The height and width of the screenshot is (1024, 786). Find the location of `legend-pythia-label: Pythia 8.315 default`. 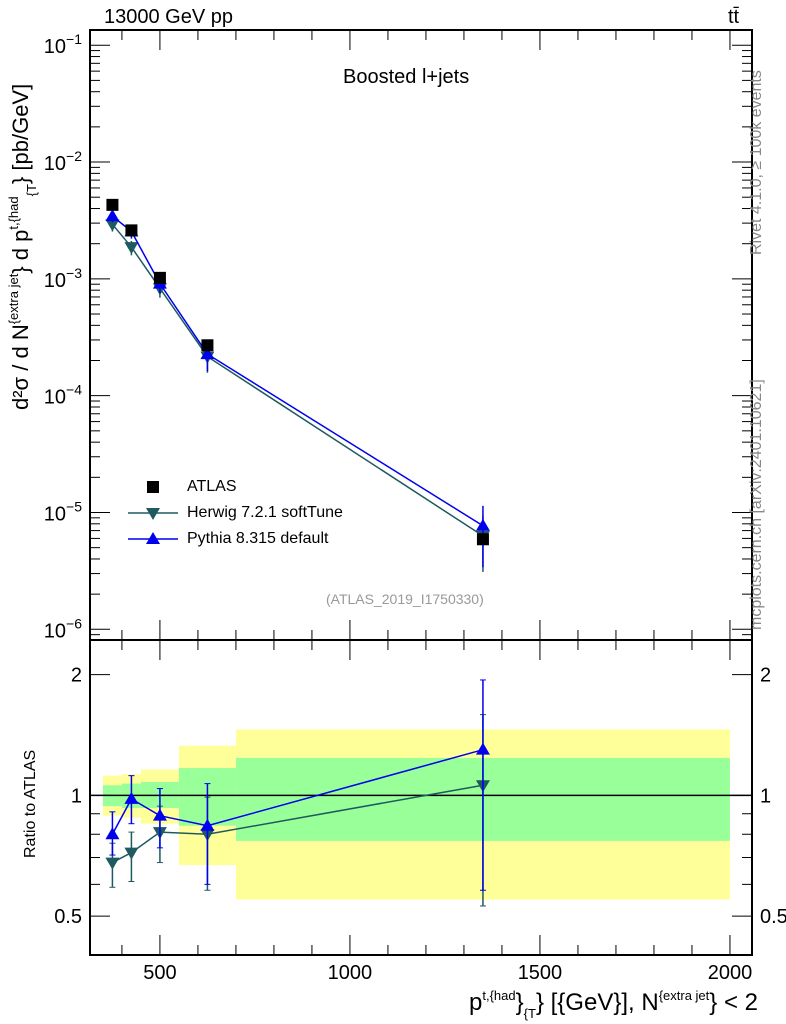

legend-pythia-label: Pythia 8.315 default is located at coordinates (258, 538).